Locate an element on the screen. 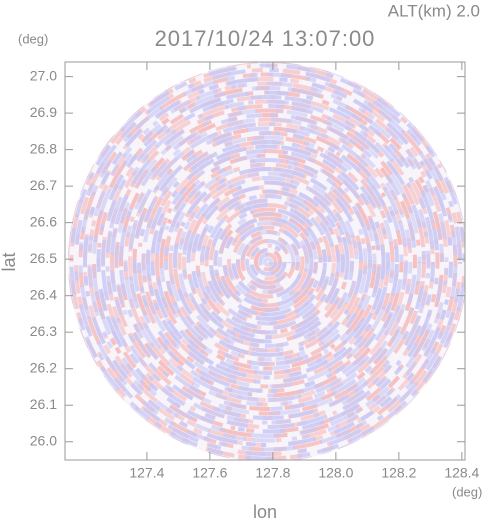 Image resolution: width=491 pixels, height=521 pixels. y-unit: (deg) is located at coordinates (33, 38).